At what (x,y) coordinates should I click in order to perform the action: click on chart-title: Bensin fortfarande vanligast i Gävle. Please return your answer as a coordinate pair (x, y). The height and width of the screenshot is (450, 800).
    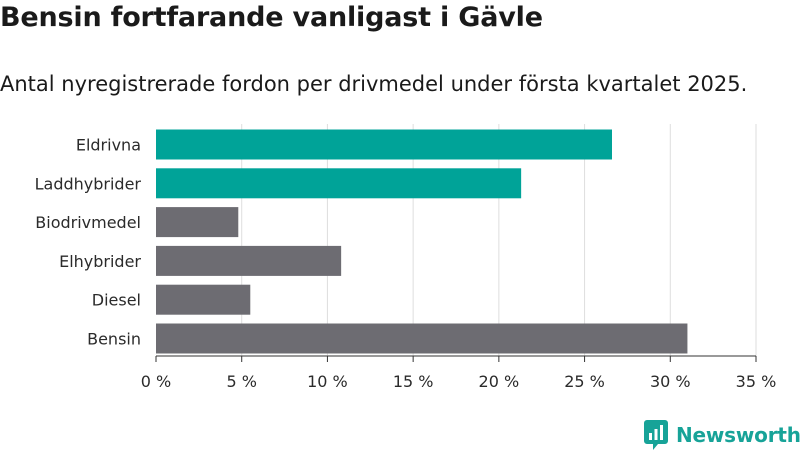
    Looking at the image, I should click on (271, 17).